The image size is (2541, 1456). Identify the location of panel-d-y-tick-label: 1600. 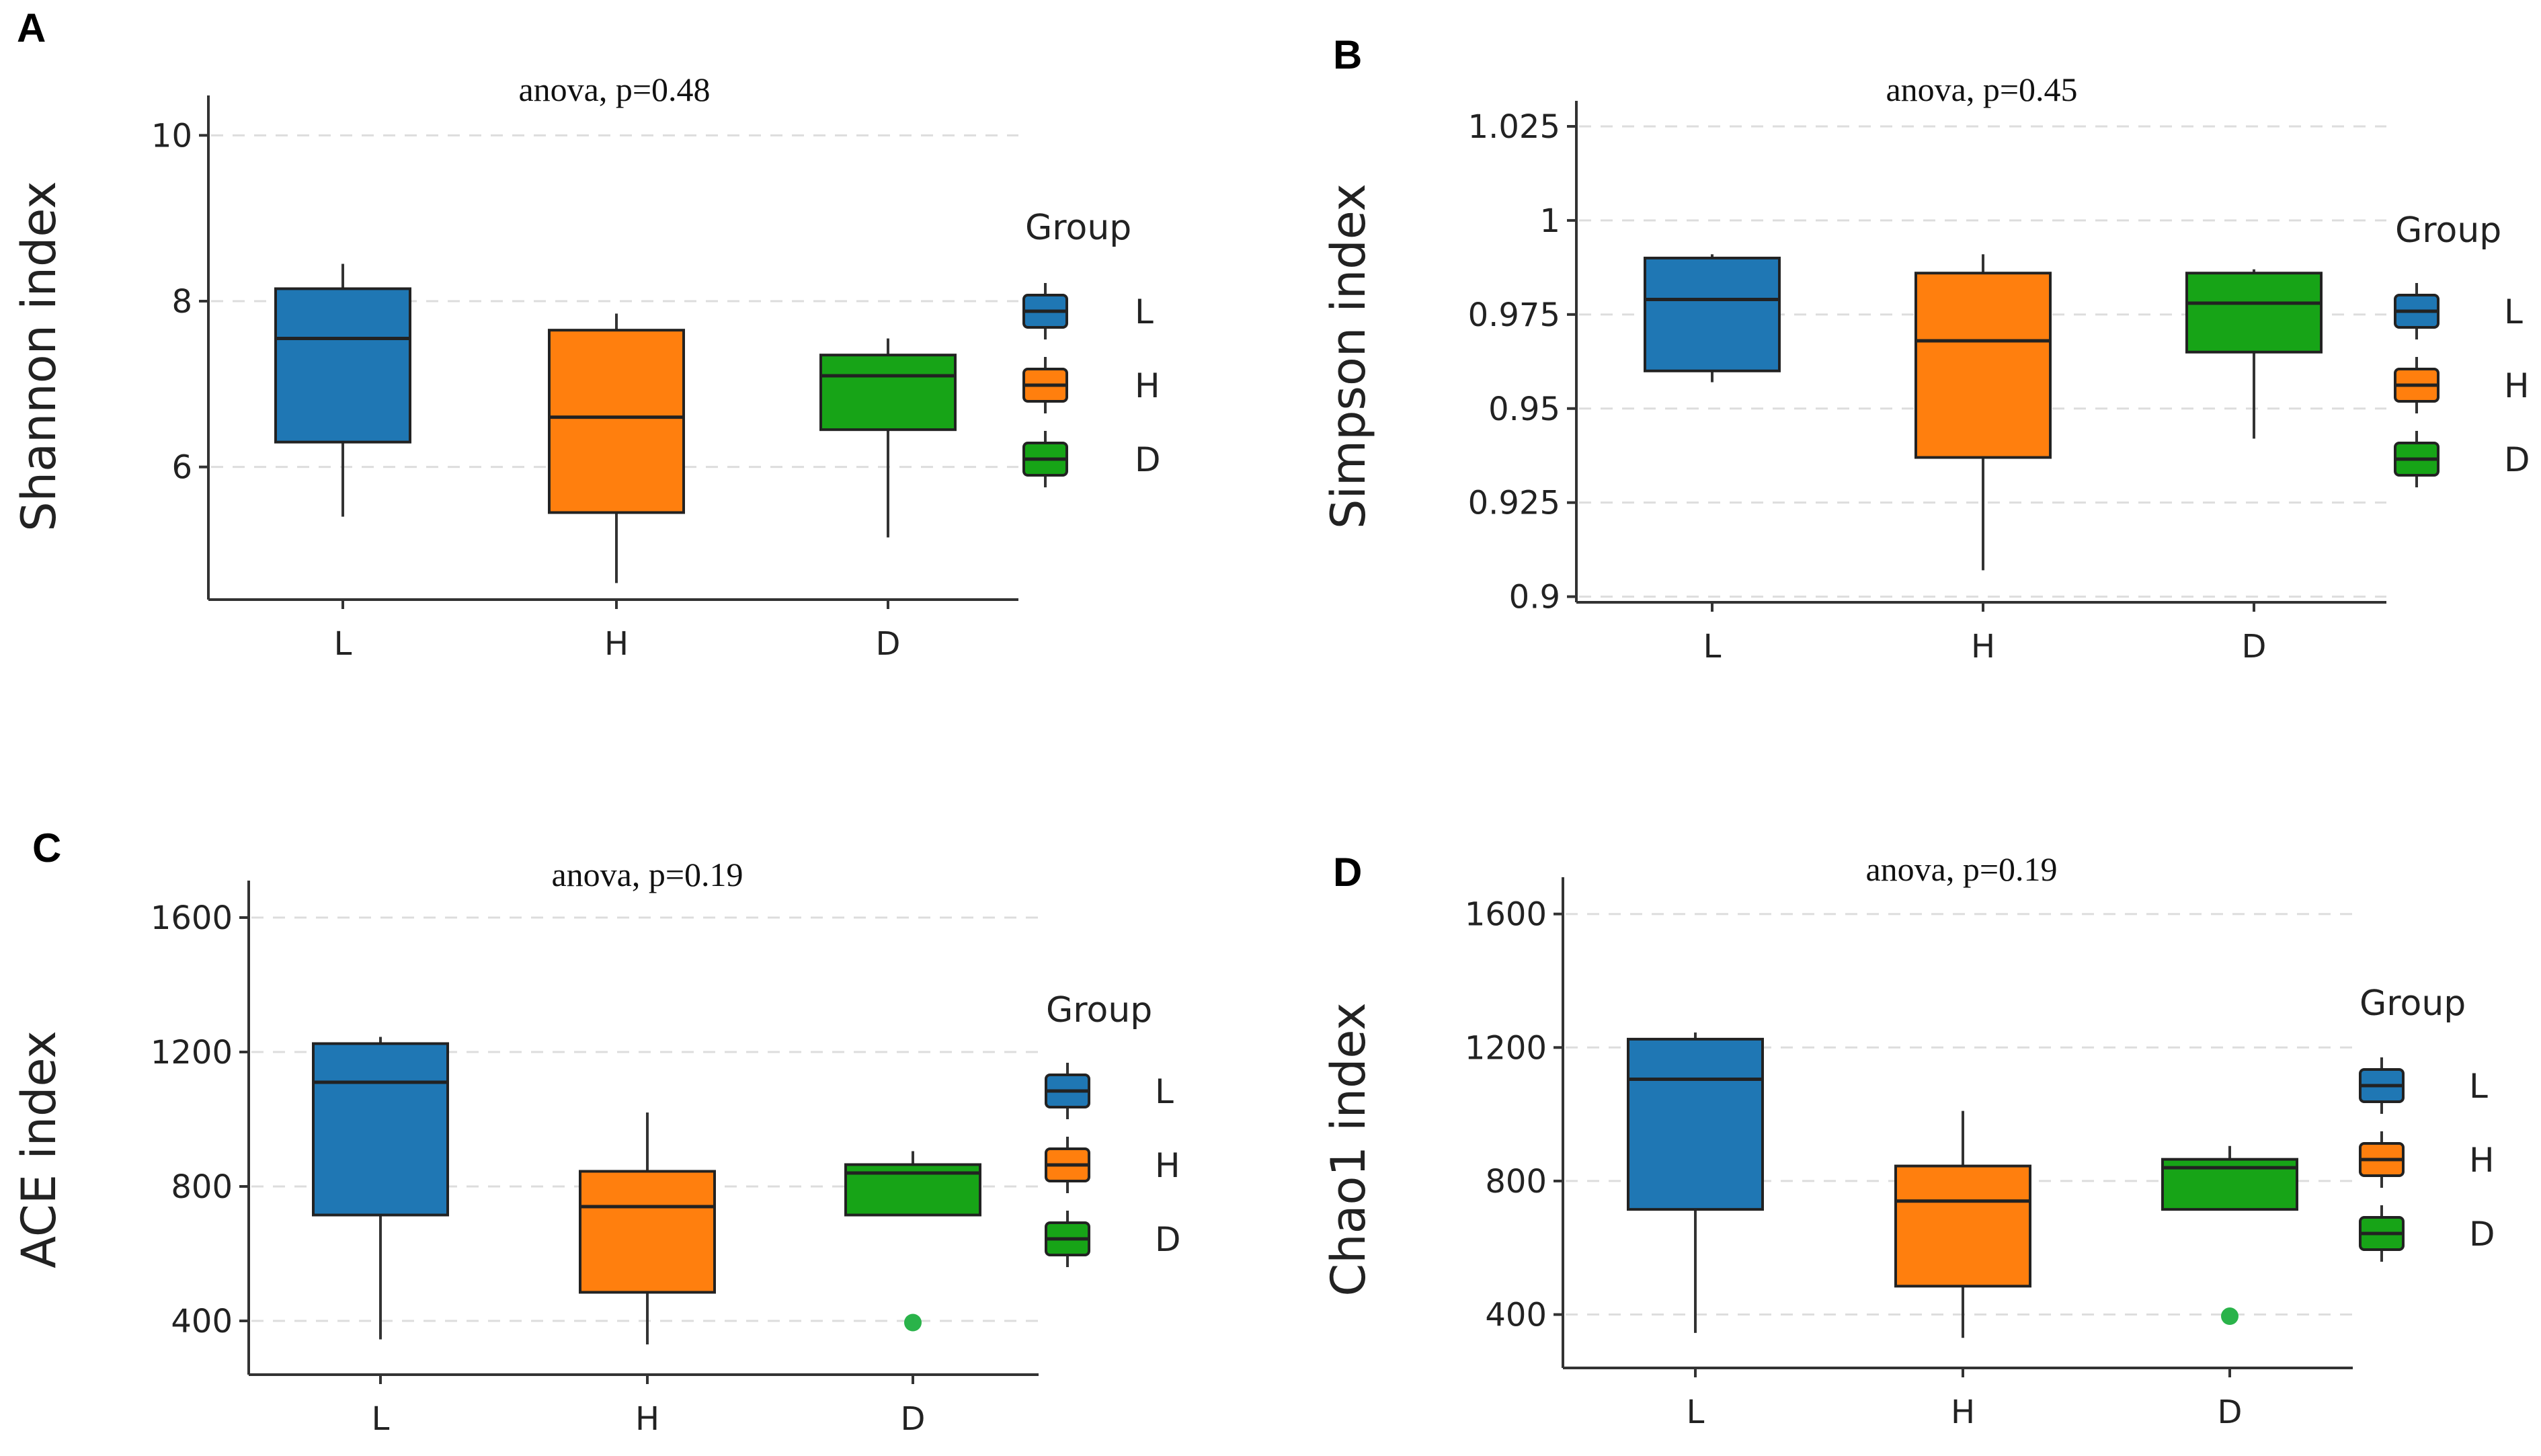
(1506, 915).